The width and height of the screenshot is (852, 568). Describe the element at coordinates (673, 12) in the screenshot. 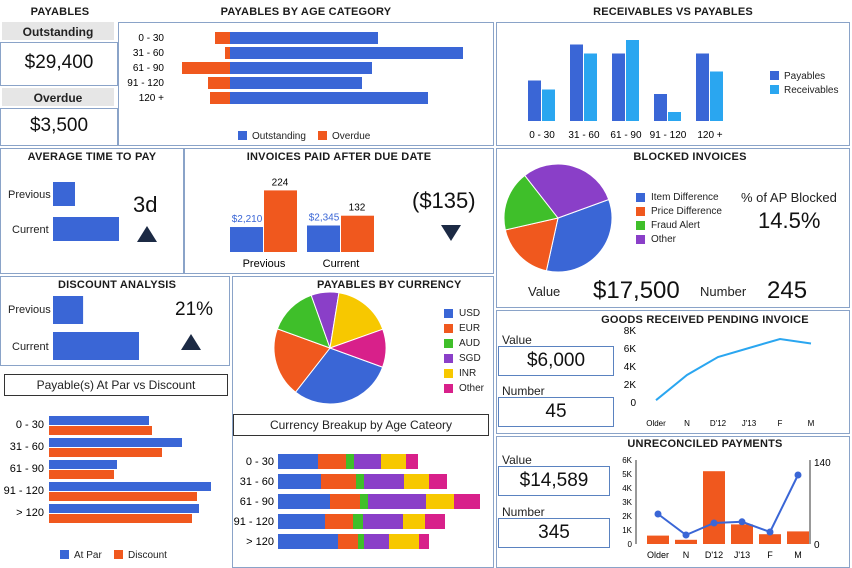

I see `rvp-chart-title: RECEIVABLES VS PAYABLES` at that location.